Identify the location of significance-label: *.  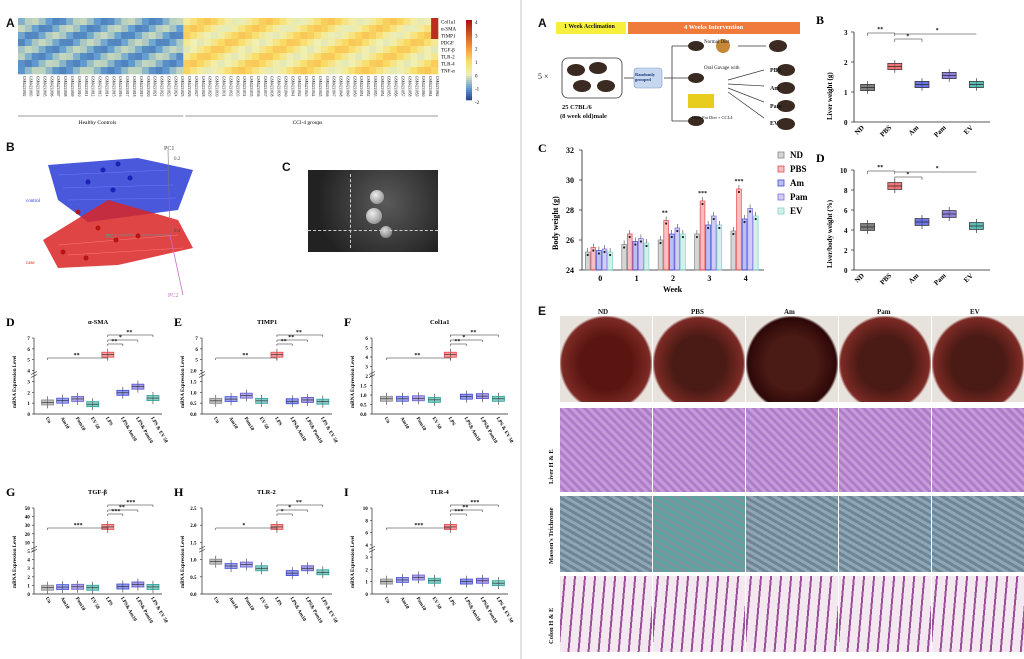
(463, 338).